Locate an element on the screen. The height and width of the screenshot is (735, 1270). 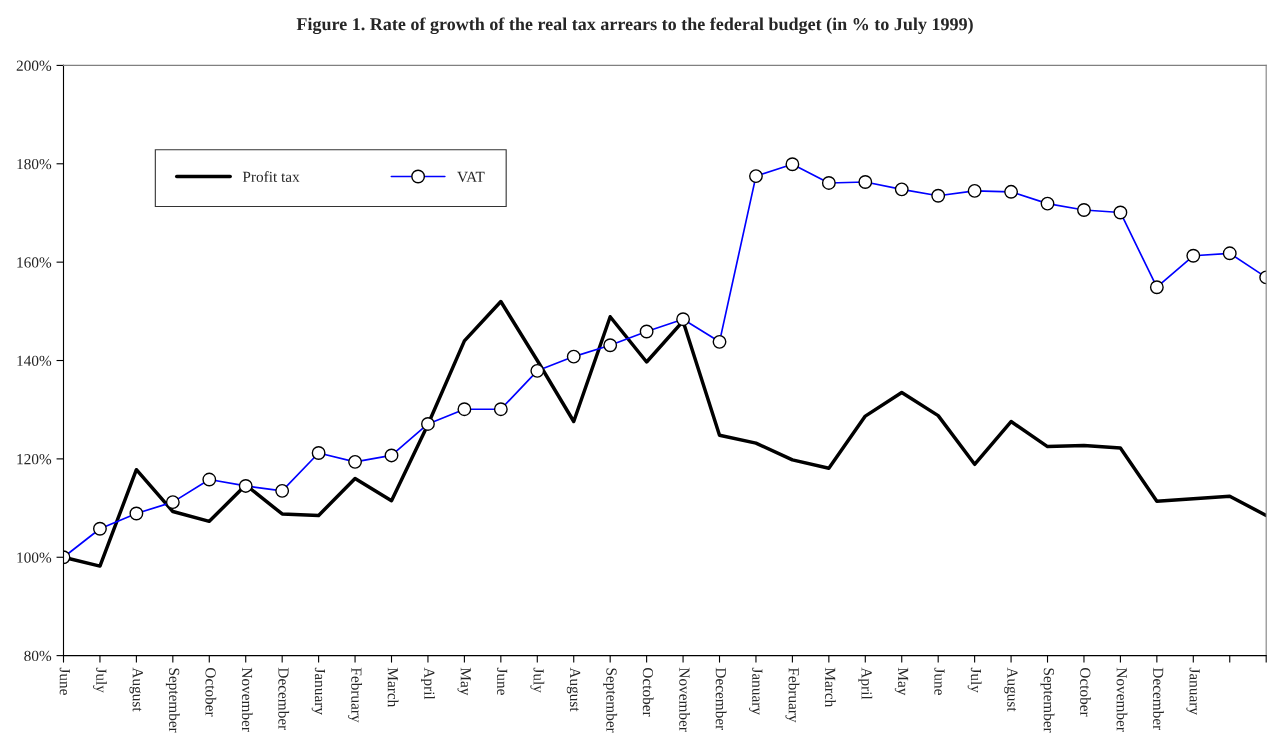
y-tick-label: 160% is located at coordinates (34, 262).